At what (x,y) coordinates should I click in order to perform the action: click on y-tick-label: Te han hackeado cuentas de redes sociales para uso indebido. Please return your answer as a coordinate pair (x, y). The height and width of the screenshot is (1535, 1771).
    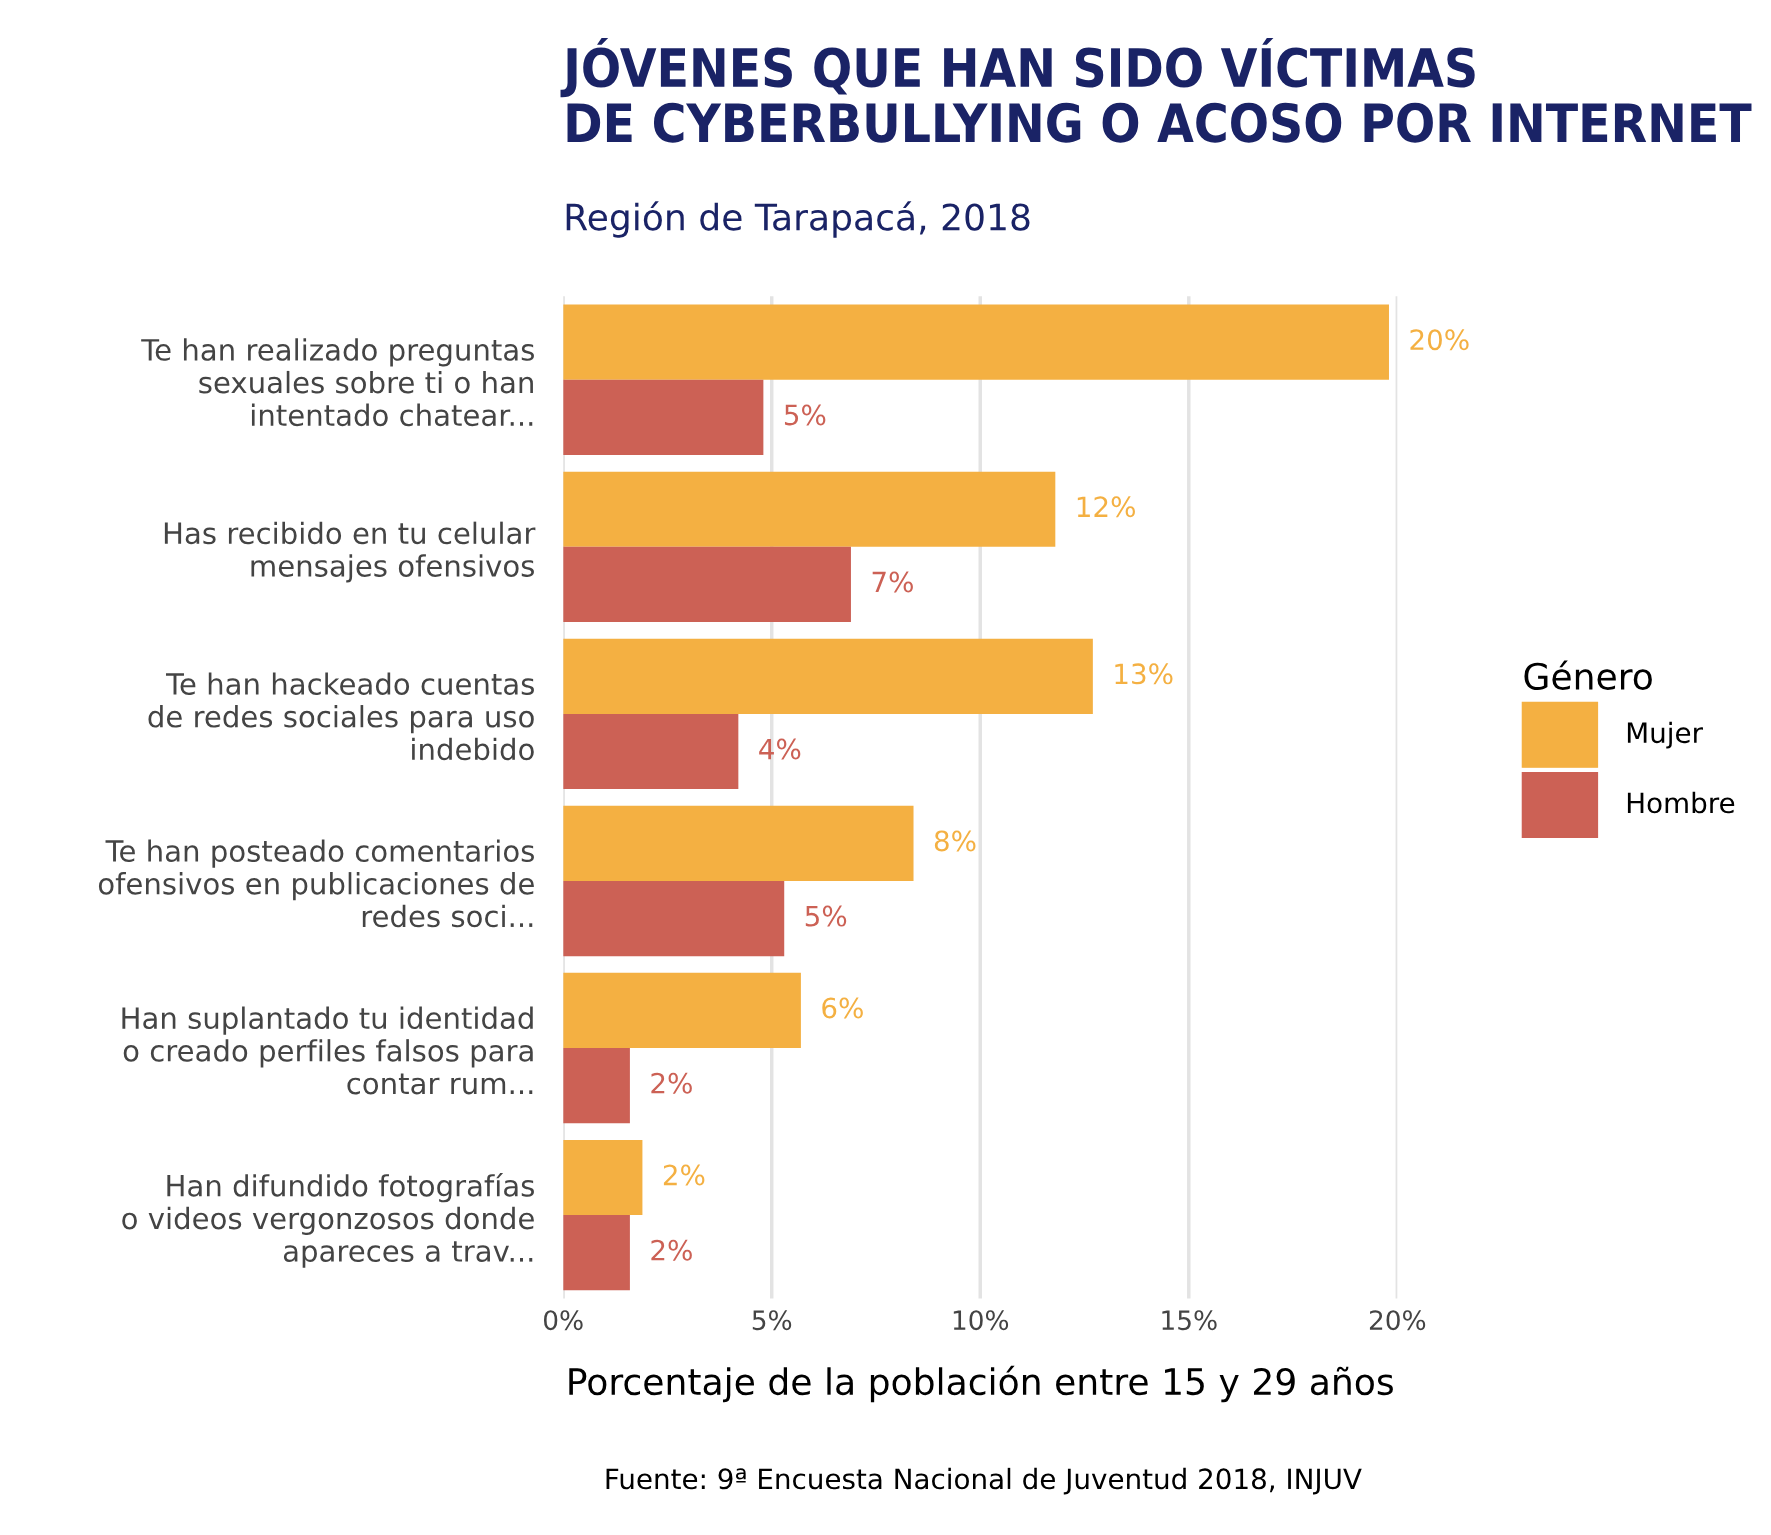
    Looking at the image, I should click on (341, 716).